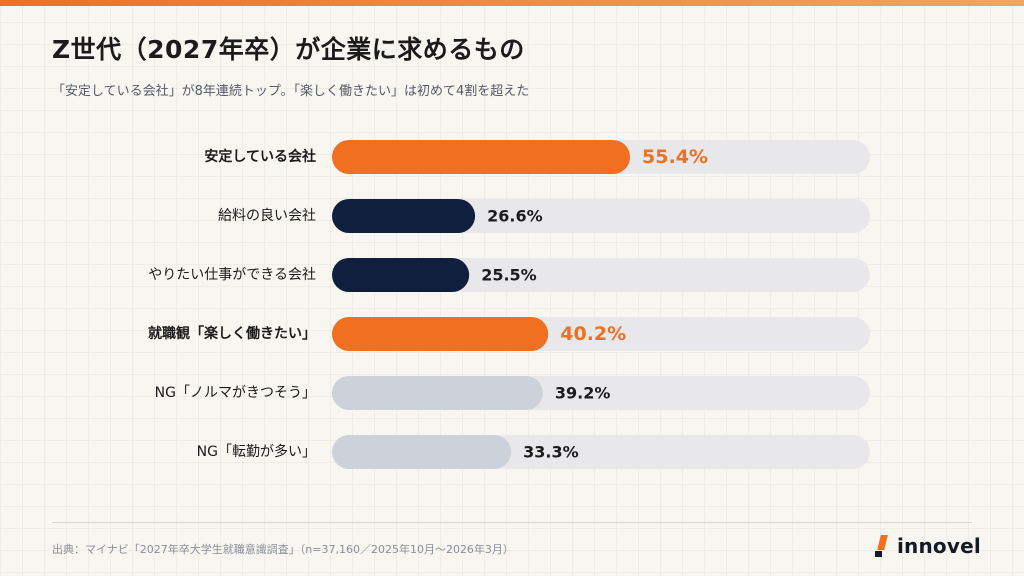 The height and width of the screenshot is (576, 1024). I want to click on value-label: 26.6%, so click(515, 216).